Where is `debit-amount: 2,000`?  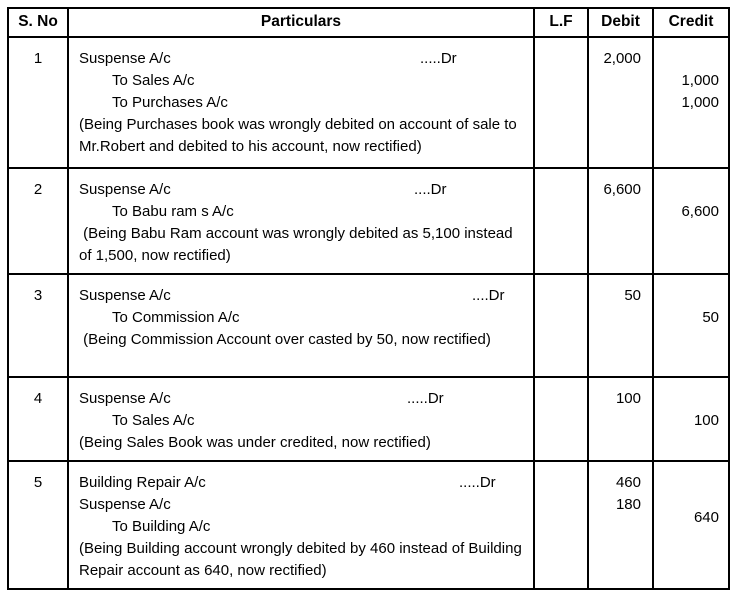
debit-amount: 2,000 is located at coordinates (622, 58).